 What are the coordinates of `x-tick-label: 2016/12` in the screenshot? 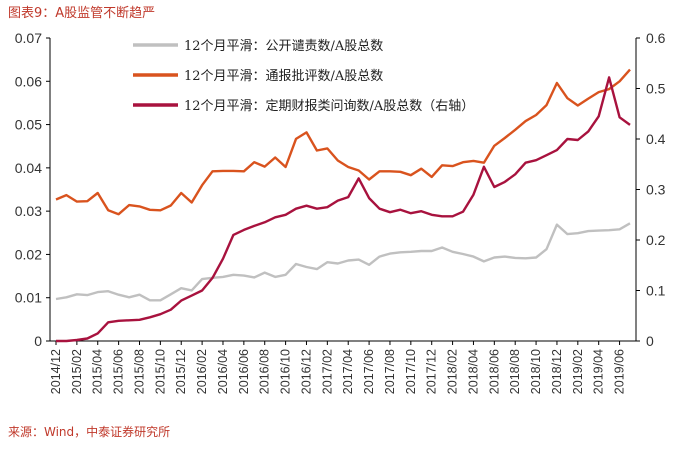 It's located at (306, 371).